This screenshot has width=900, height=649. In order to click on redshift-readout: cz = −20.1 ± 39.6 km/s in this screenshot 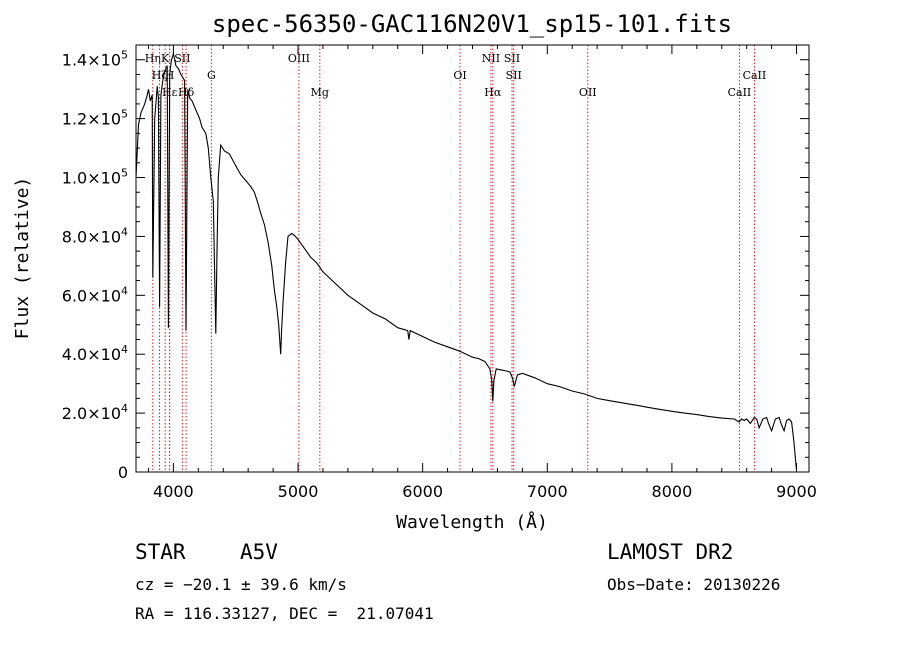, I will do `click(241, 584)`.